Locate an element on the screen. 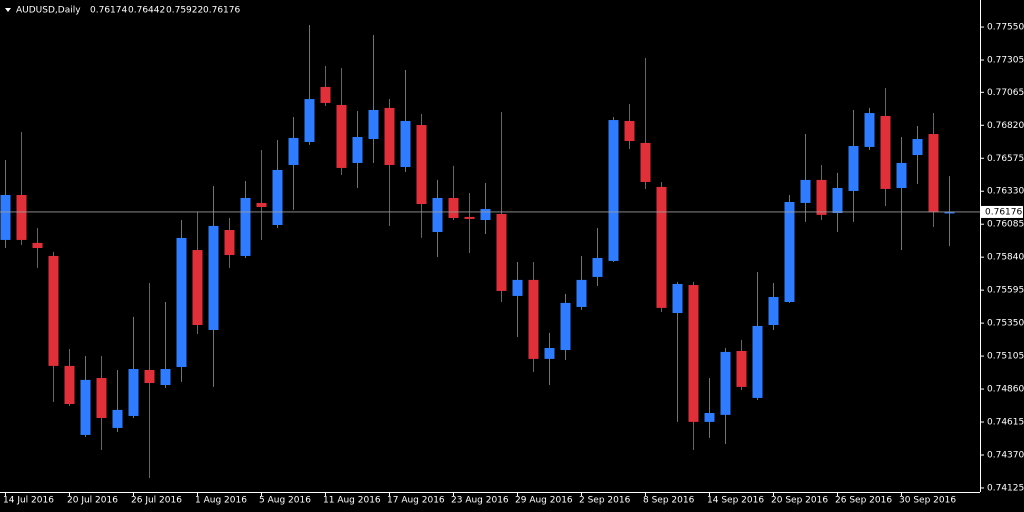 This screenshot has width=1024, height=512. y-tick-label: 0.74370 is located at coordinates (1005, 455).